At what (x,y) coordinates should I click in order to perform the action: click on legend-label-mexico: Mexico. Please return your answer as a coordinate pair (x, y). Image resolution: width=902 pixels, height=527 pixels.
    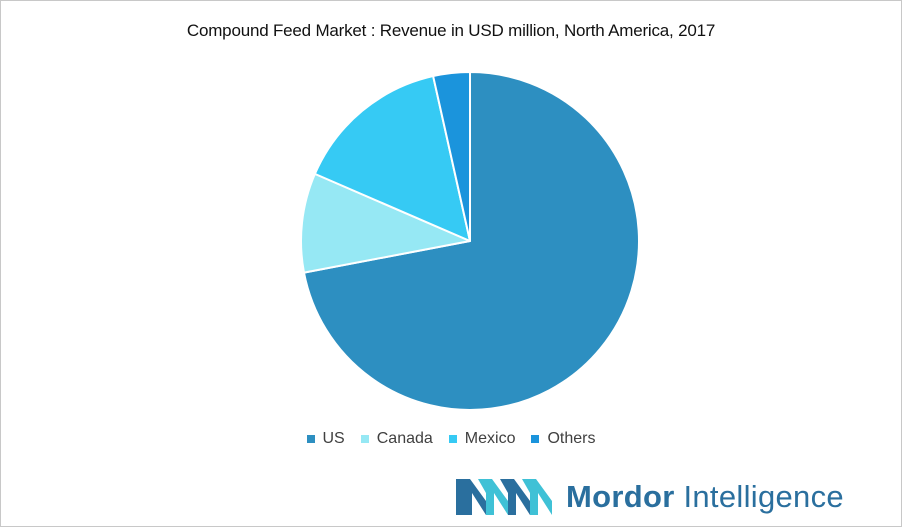
    Looking at the image, I should click on (490, 438).